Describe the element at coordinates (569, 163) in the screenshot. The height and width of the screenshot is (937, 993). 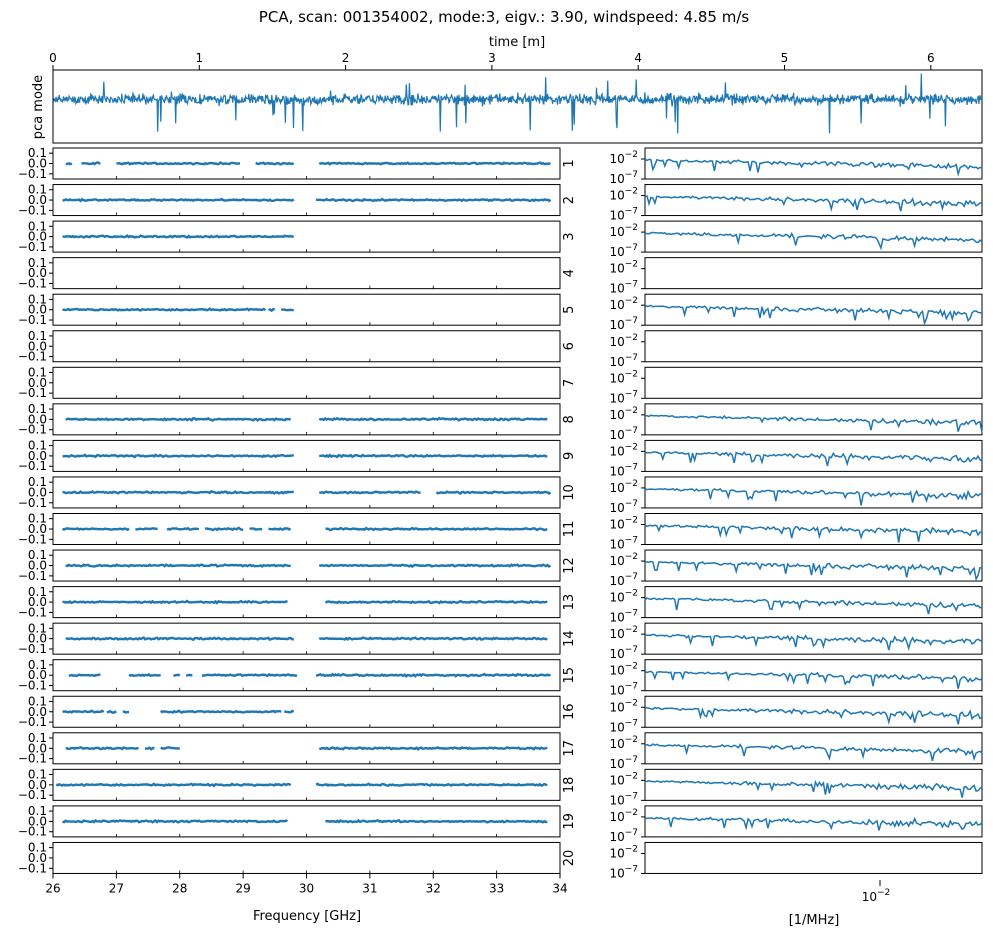
I see `channel-label: 1` at that location.